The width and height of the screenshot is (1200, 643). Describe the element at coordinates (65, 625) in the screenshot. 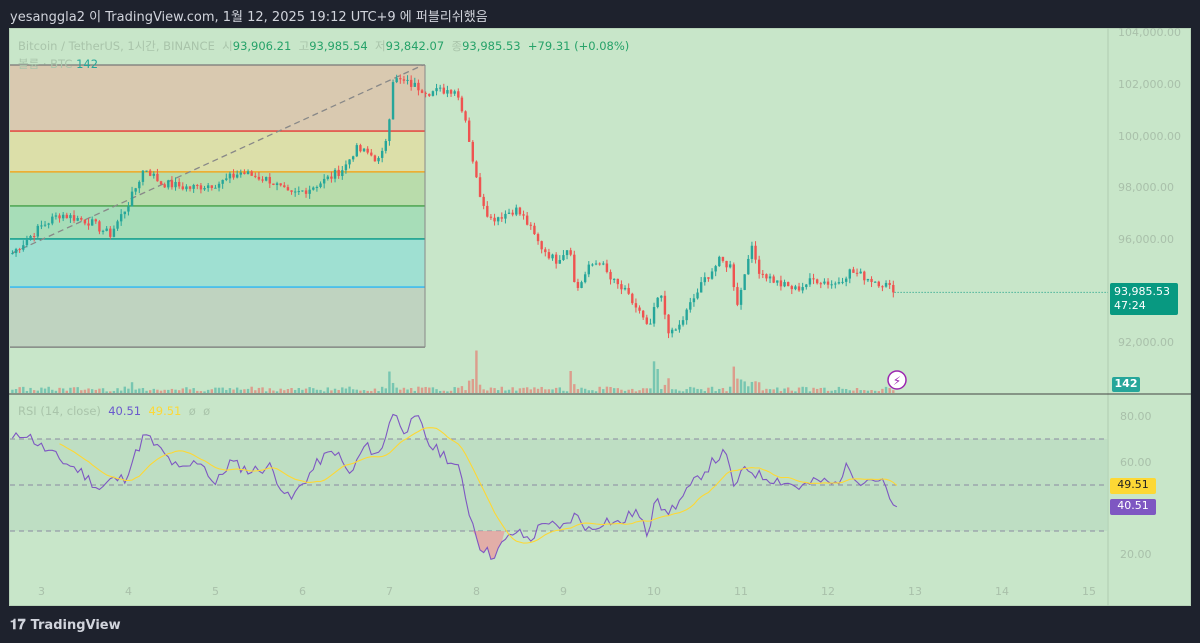

I see `tradingview-logo: 𝟏𝟕 TradingView` at that location.